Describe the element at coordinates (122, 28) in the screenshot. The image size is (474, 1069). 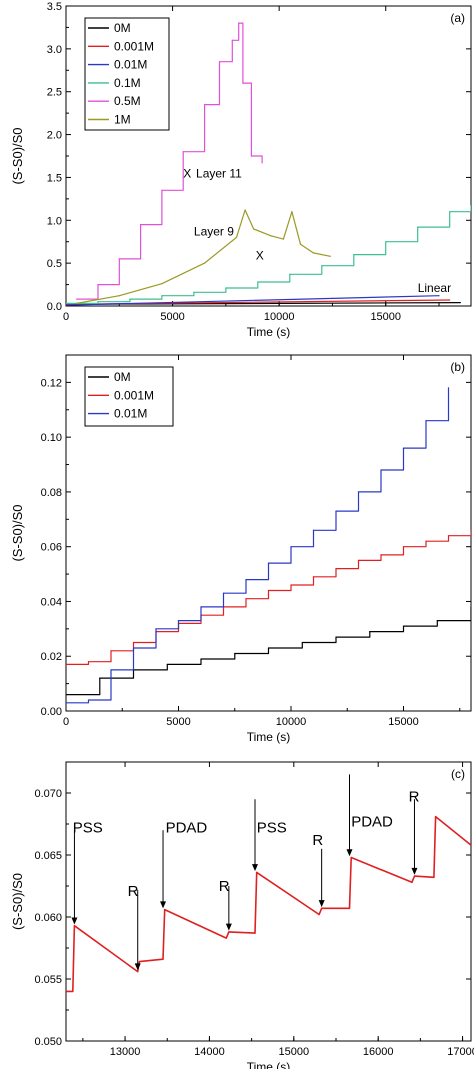
I see `legend-label: 0M` at that location.